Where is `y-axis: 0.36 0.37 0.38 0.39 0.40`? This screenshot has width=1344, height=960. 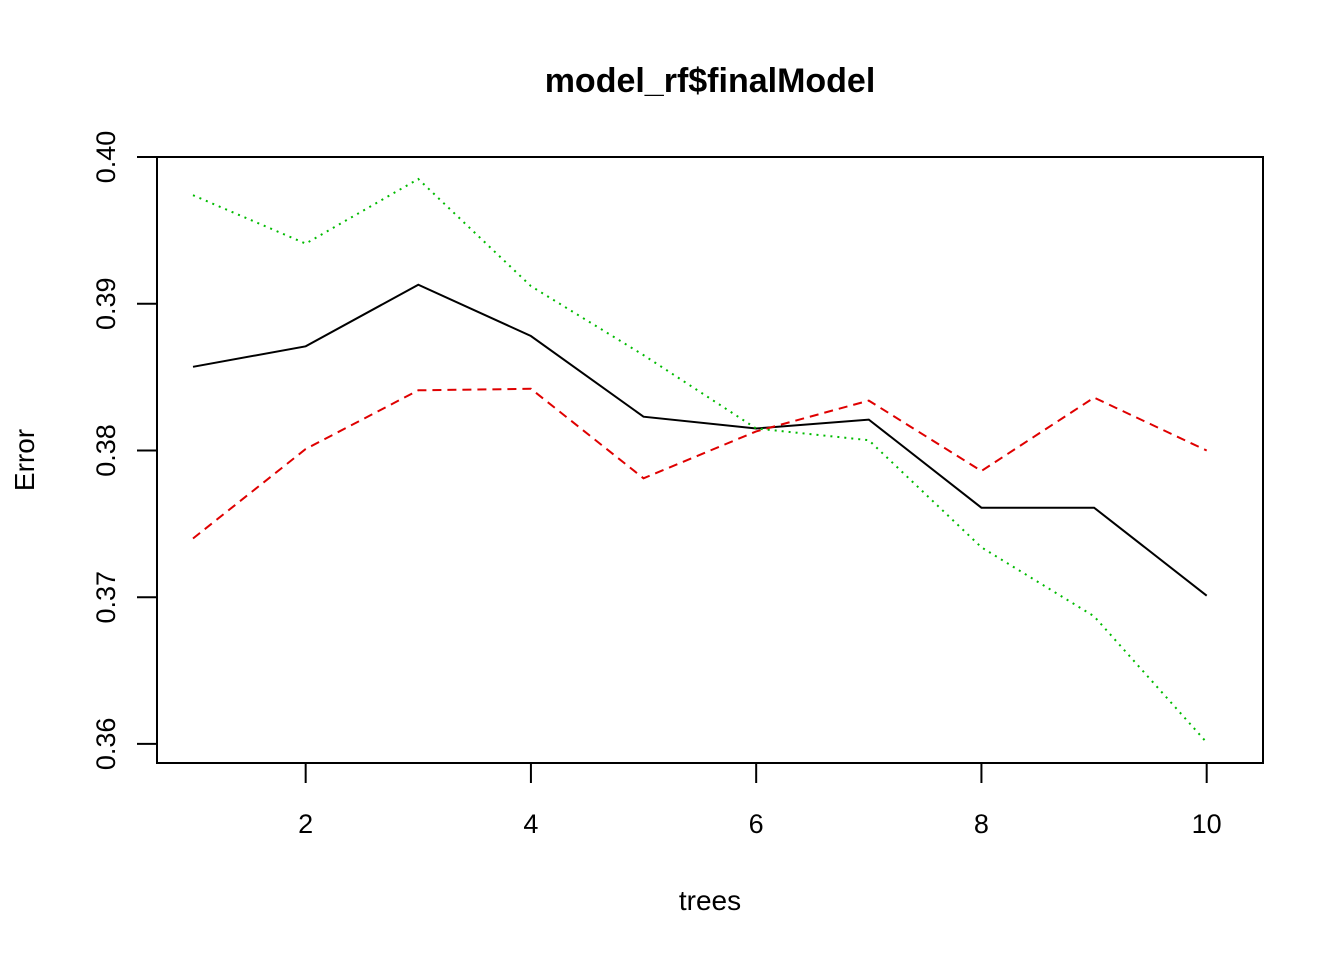
y-axis: 0.36 0.37 0.38 0.39 0.40 is located at coordinates (124, 451).